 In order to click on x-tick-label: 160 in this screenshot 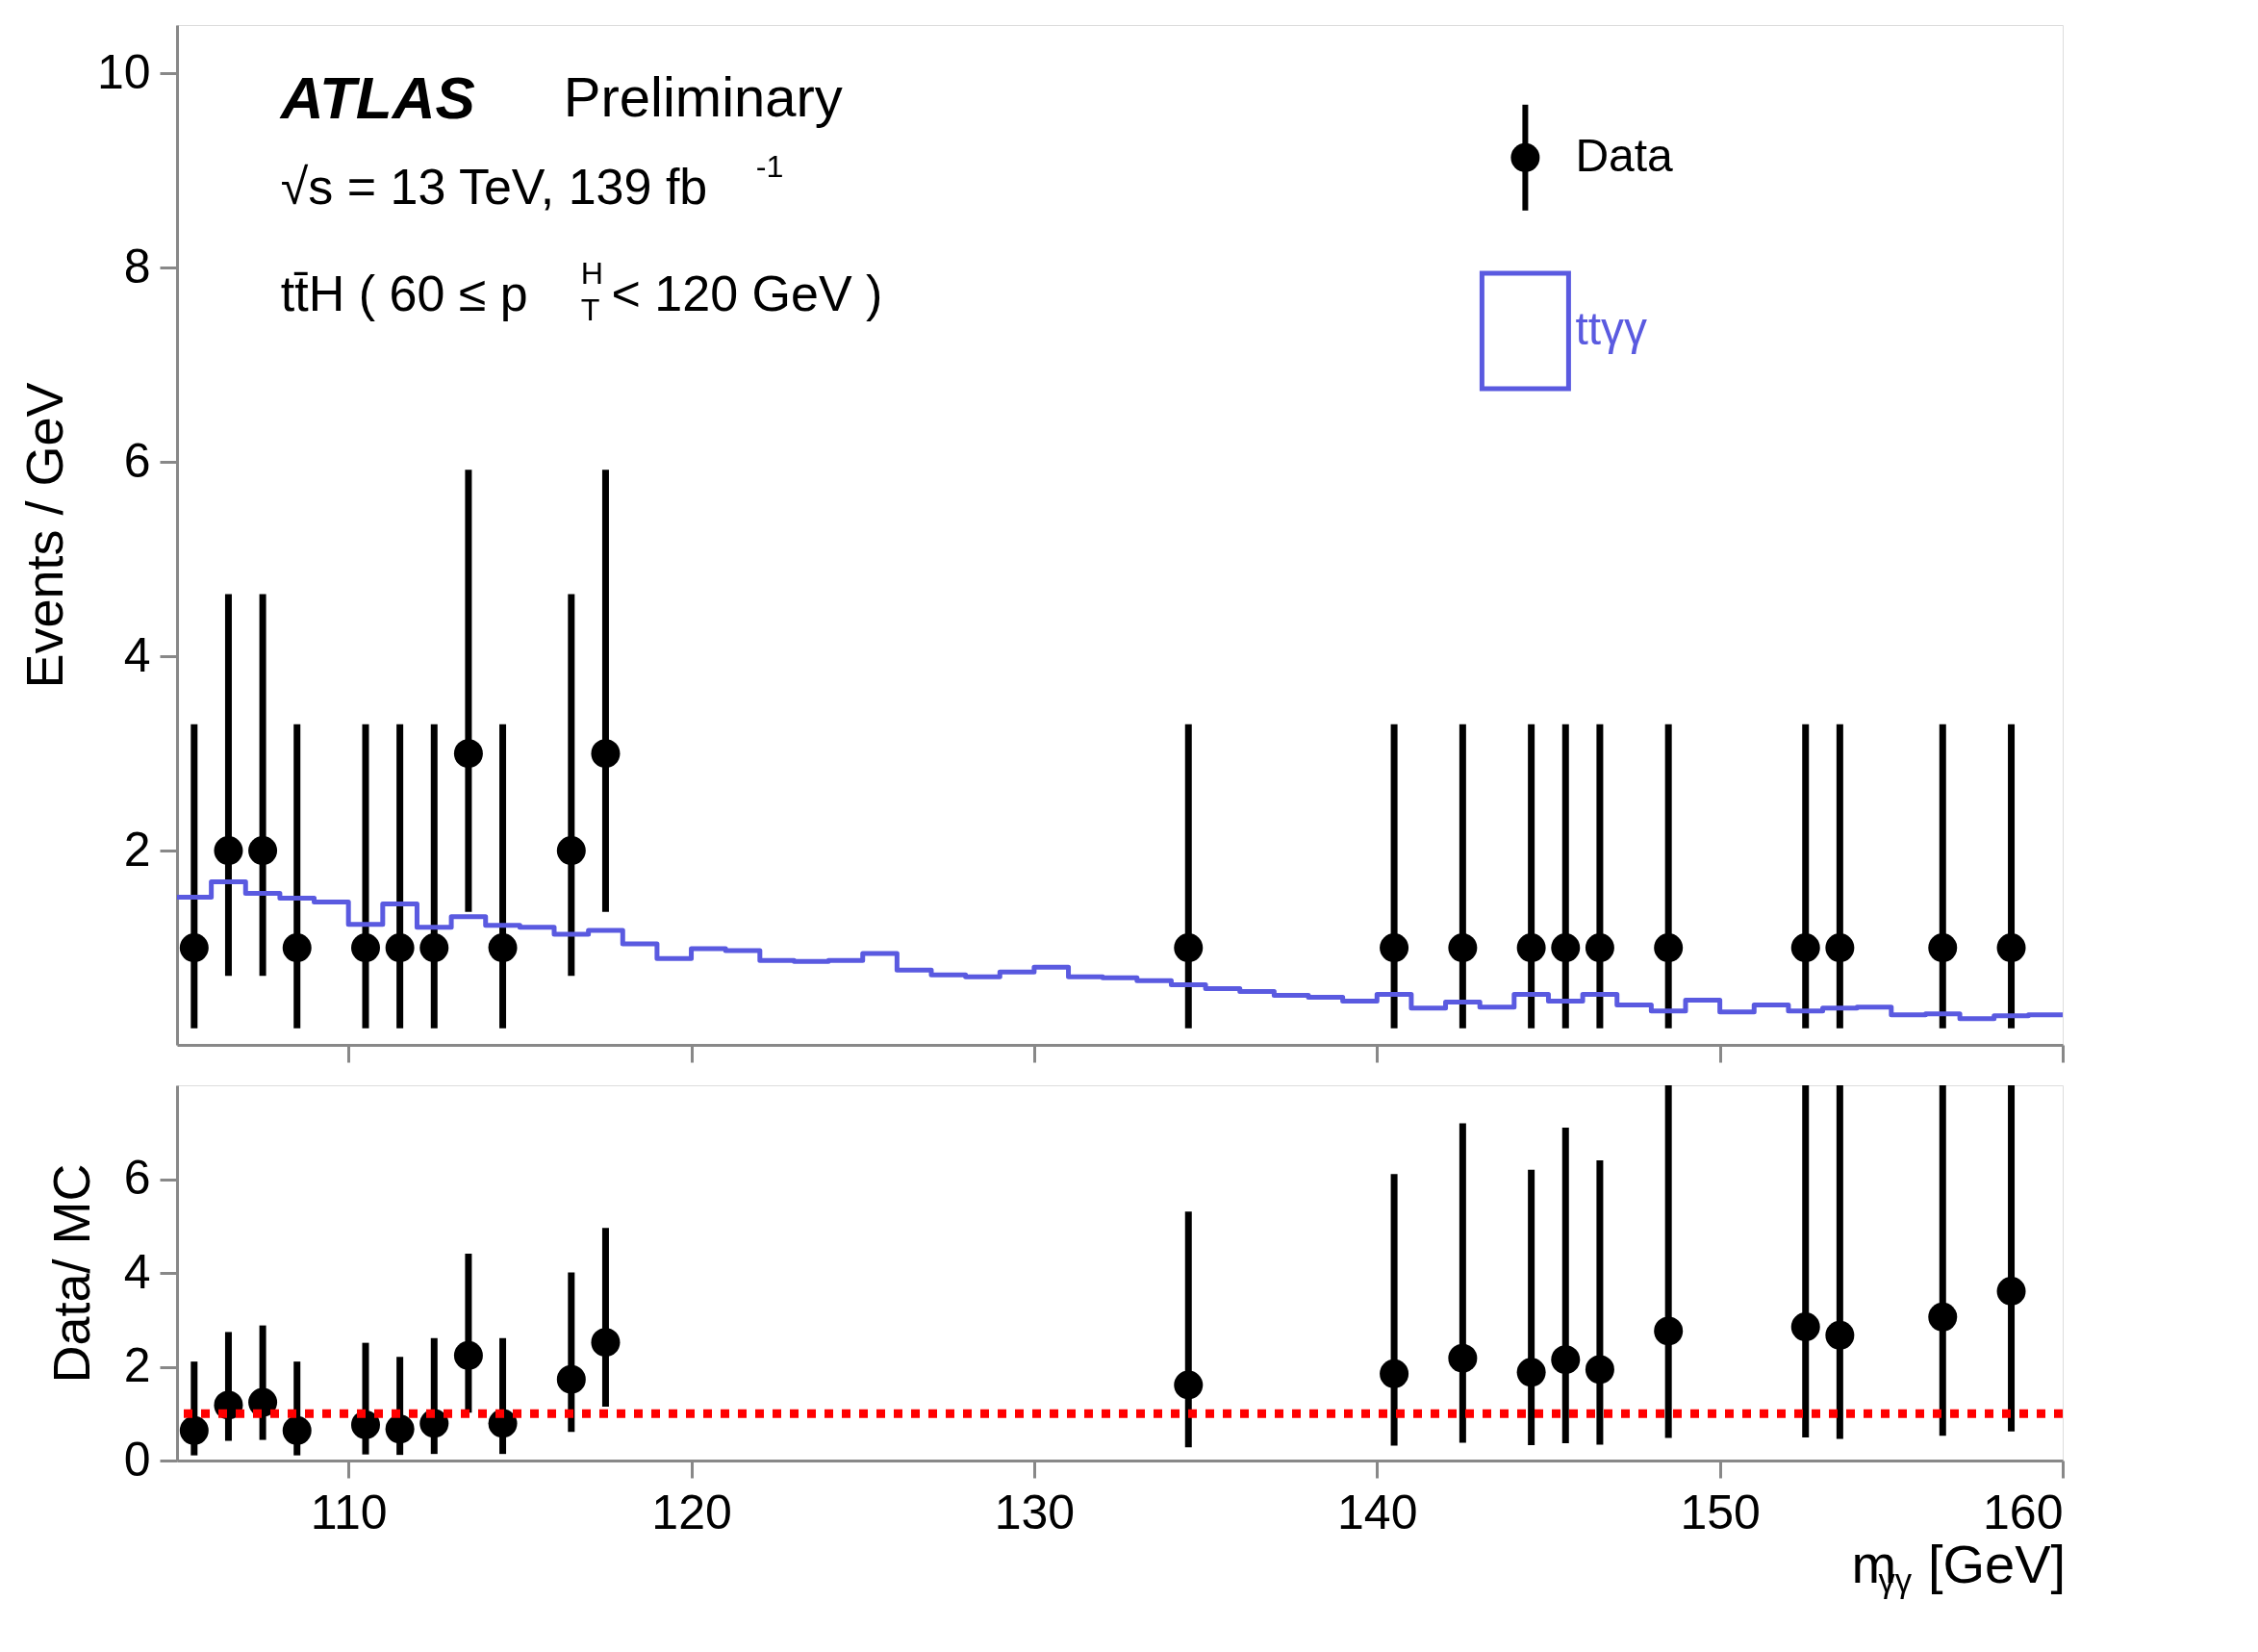, I will do `click(2023, 1512)`.